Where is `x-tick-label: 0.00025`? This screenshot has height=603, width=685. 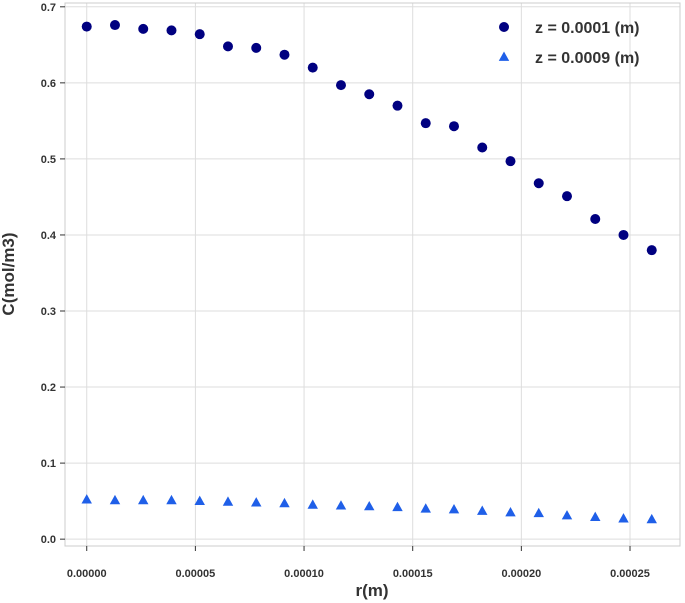
x-tick-label: 0.00025 is located at coordinates (630, 574).